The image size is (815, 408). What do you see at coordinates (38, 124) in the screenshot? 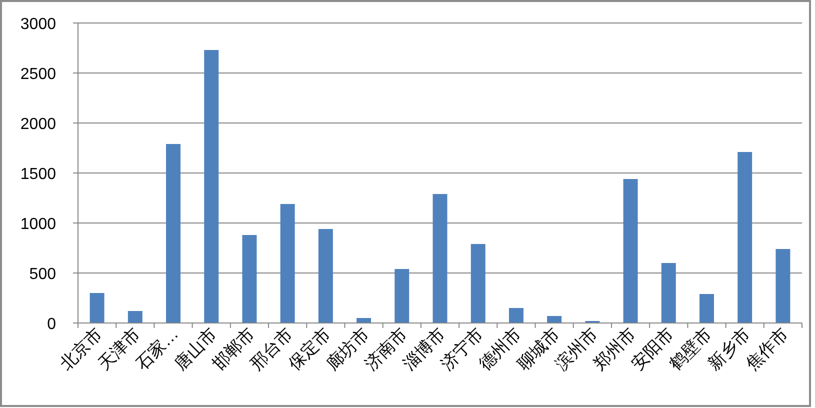
I see `y-tick-label: 2000` at bounding box center [38, 124].